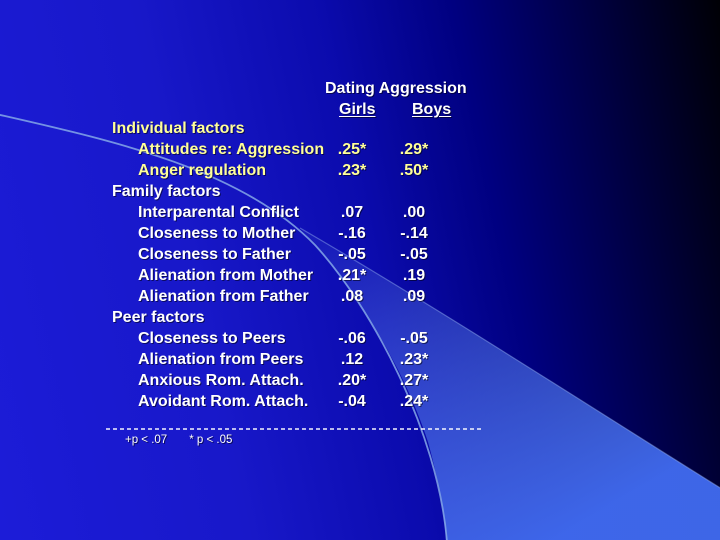  What do you see at coordinates (218, 212) in the screenshot?
I see `row-label: Interparental Conflict` at bounding box center [218, 212].